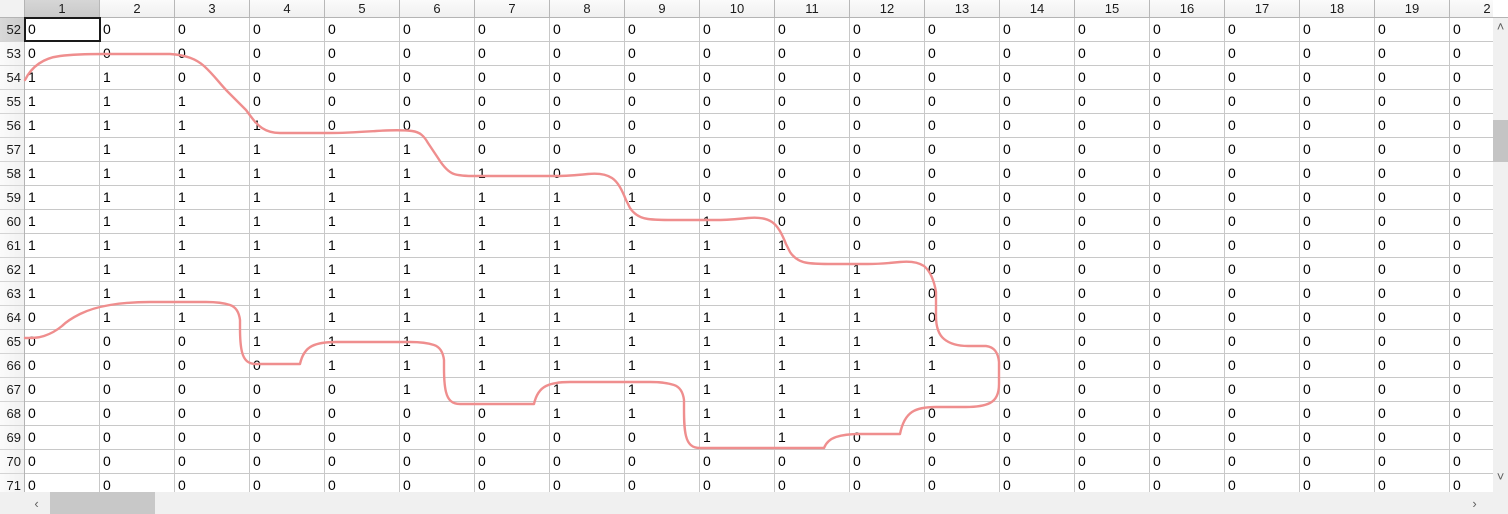 This screenshot has height=514, width=1508. What do you see at coordinates (962, 30) in the screenshot?
I see `cell-r52-c13: 0` at bounding box center [962, 30].